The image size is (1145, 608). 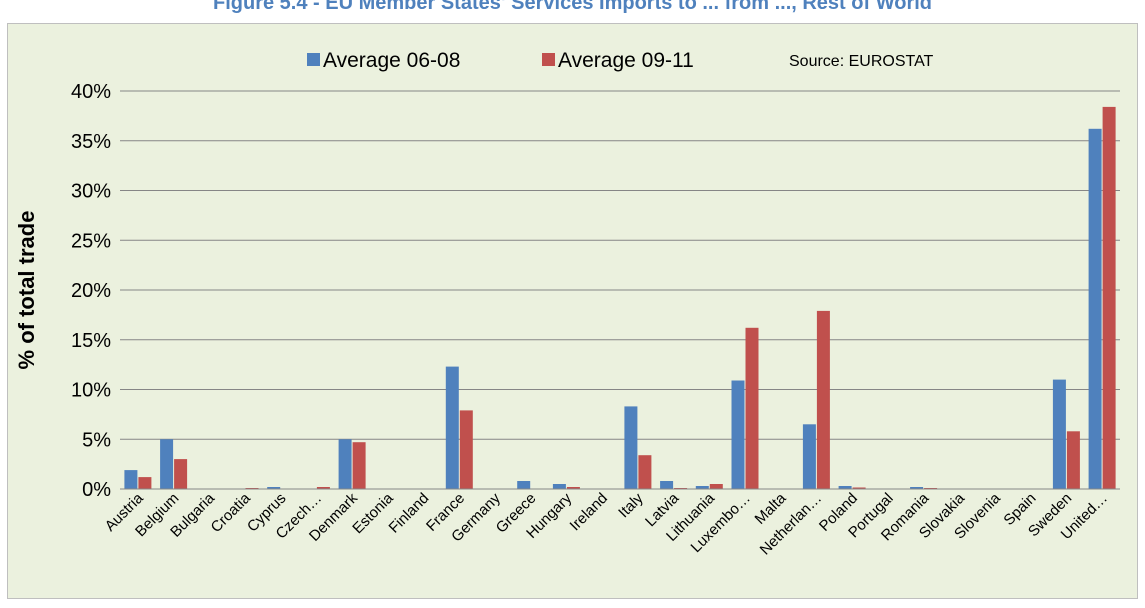 I want to click on y-tick-label: 25%, so click(x=91, y=241).